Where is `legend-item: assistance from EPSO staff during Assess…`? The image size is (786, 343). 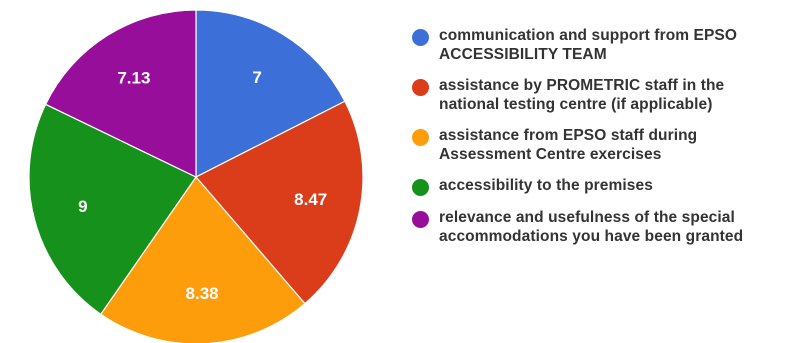
legend-item: assistance from EPSO staff during Assess… is located at coordinates (597, 145).